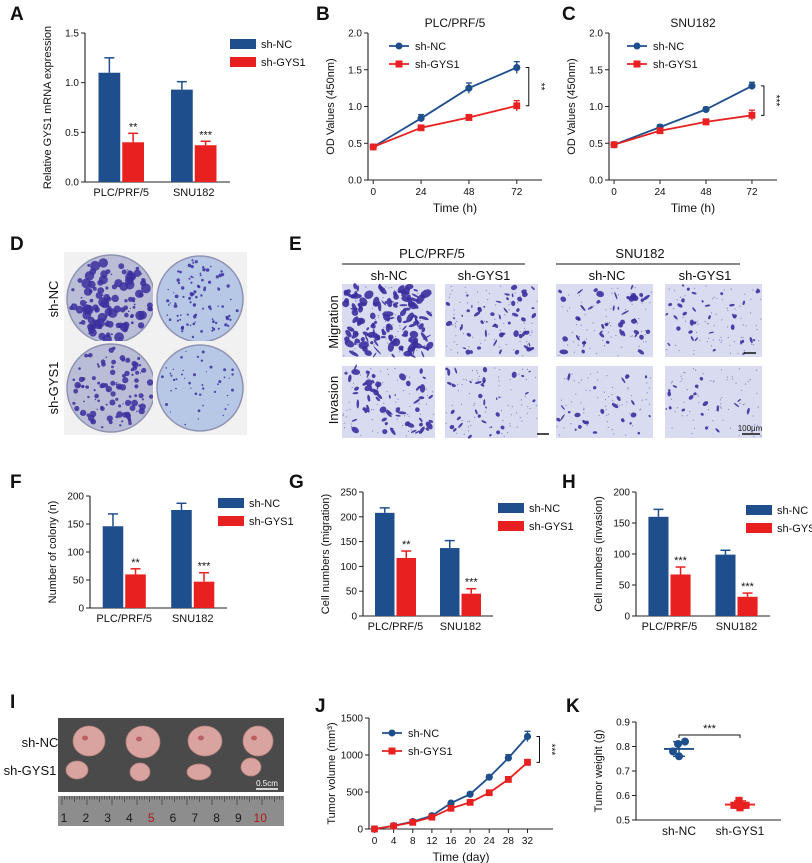 The image size is (812, 863). I want to click on chart-c-x-axis-label: Time (h), so click(693, 208).